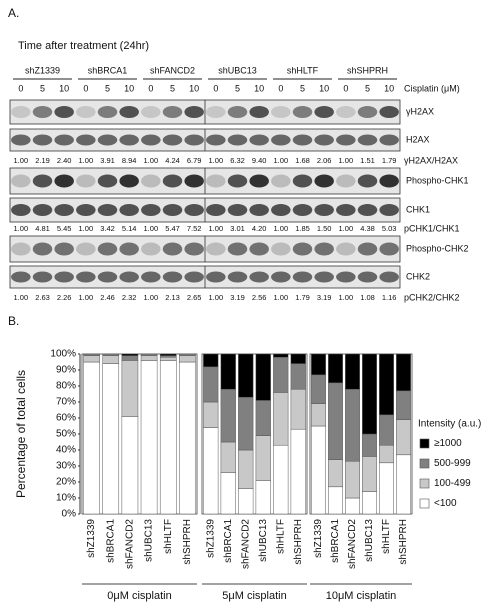 The image size is (500, 611). What do you see at coordinates (108, 70) in the screenshot?
I see `group-label: shBRCA1` at bounding box center [108, 70].